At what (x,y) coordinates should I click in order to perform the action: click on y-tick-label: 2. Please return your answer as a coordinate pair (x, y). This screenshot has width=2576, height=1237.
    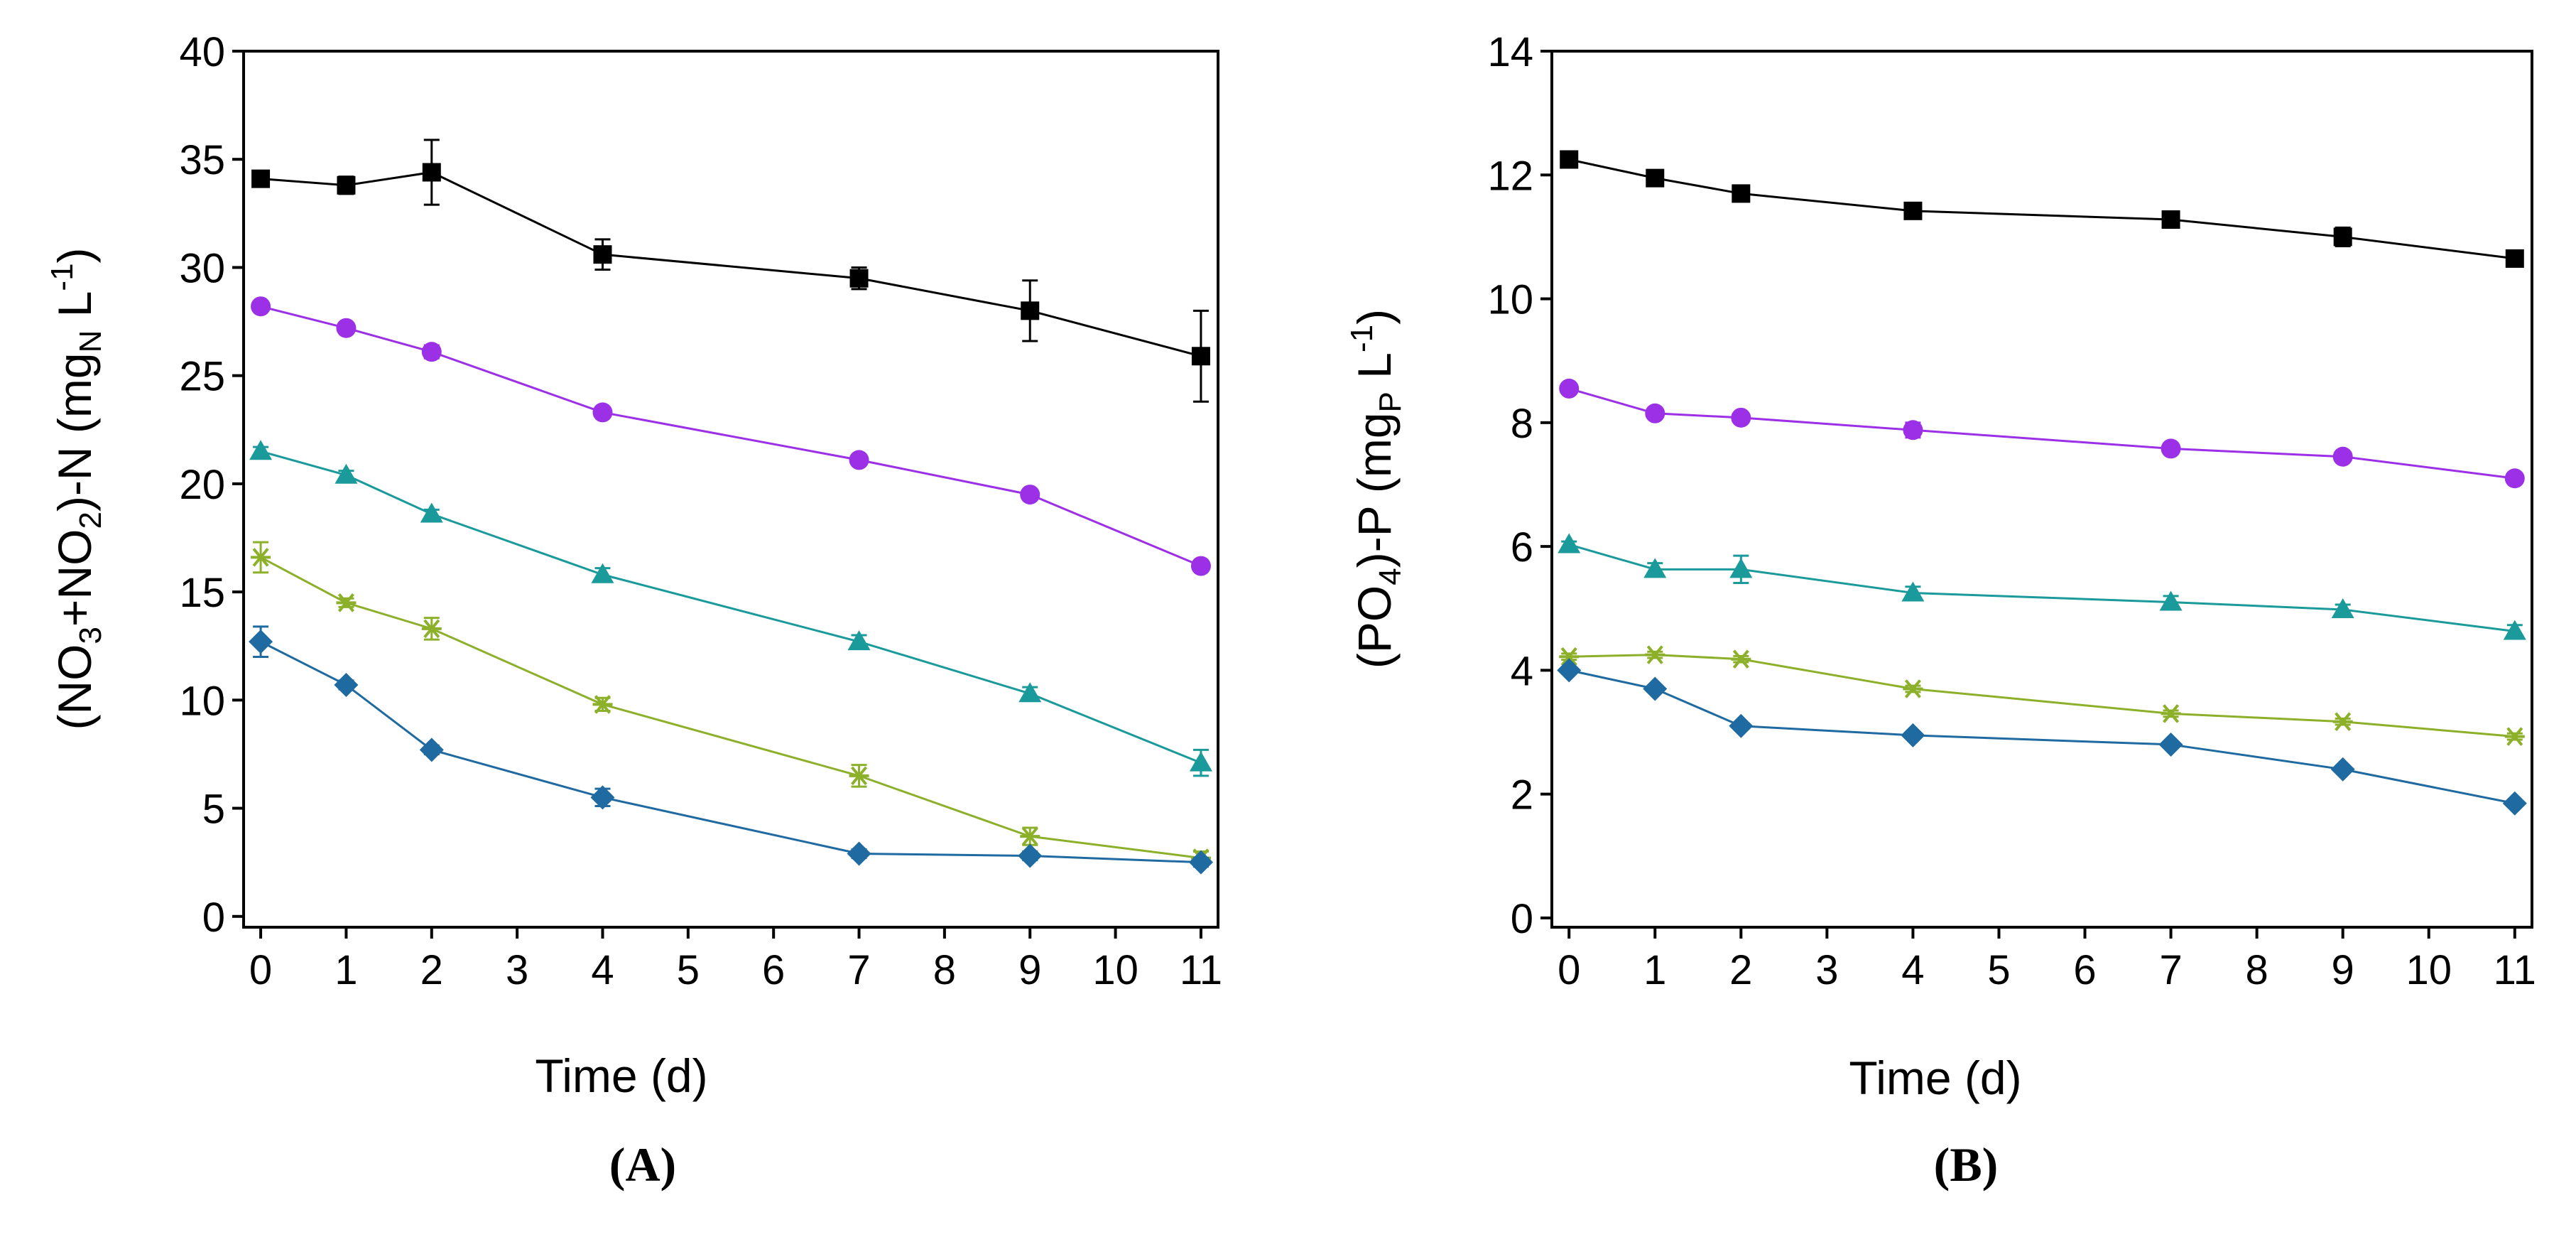
    Looking at the image, I should click on (1522, 795).